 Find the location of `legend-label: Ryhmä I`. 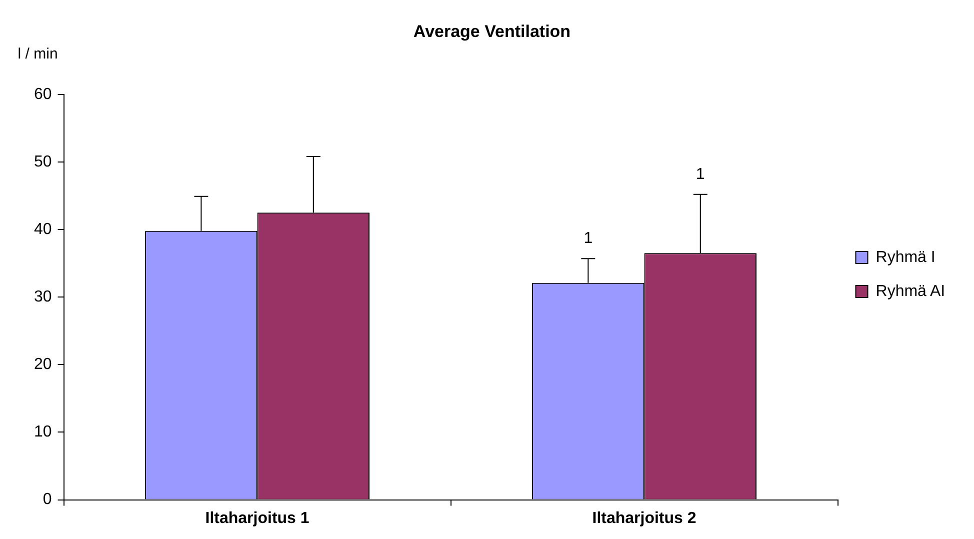

legend-label: Ryhmä I is located at coordinates (906, 257).